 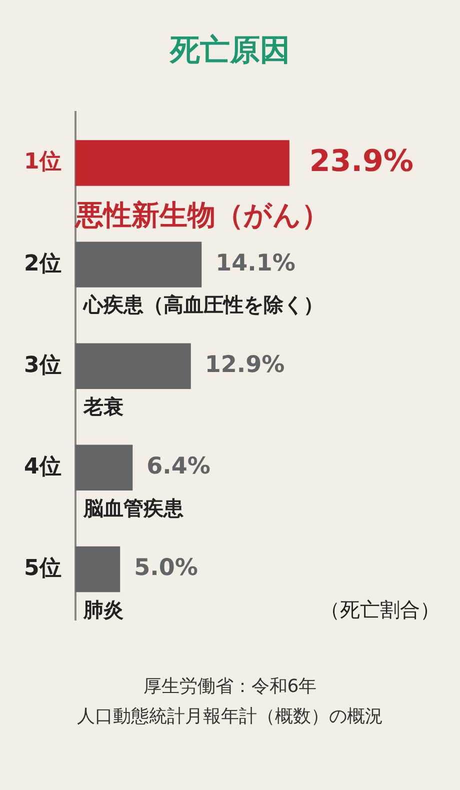 What do you see at coordinates (166, 568) in the screenshot?
I see `data-label: 5.0%` at bounding box center [166, 568].